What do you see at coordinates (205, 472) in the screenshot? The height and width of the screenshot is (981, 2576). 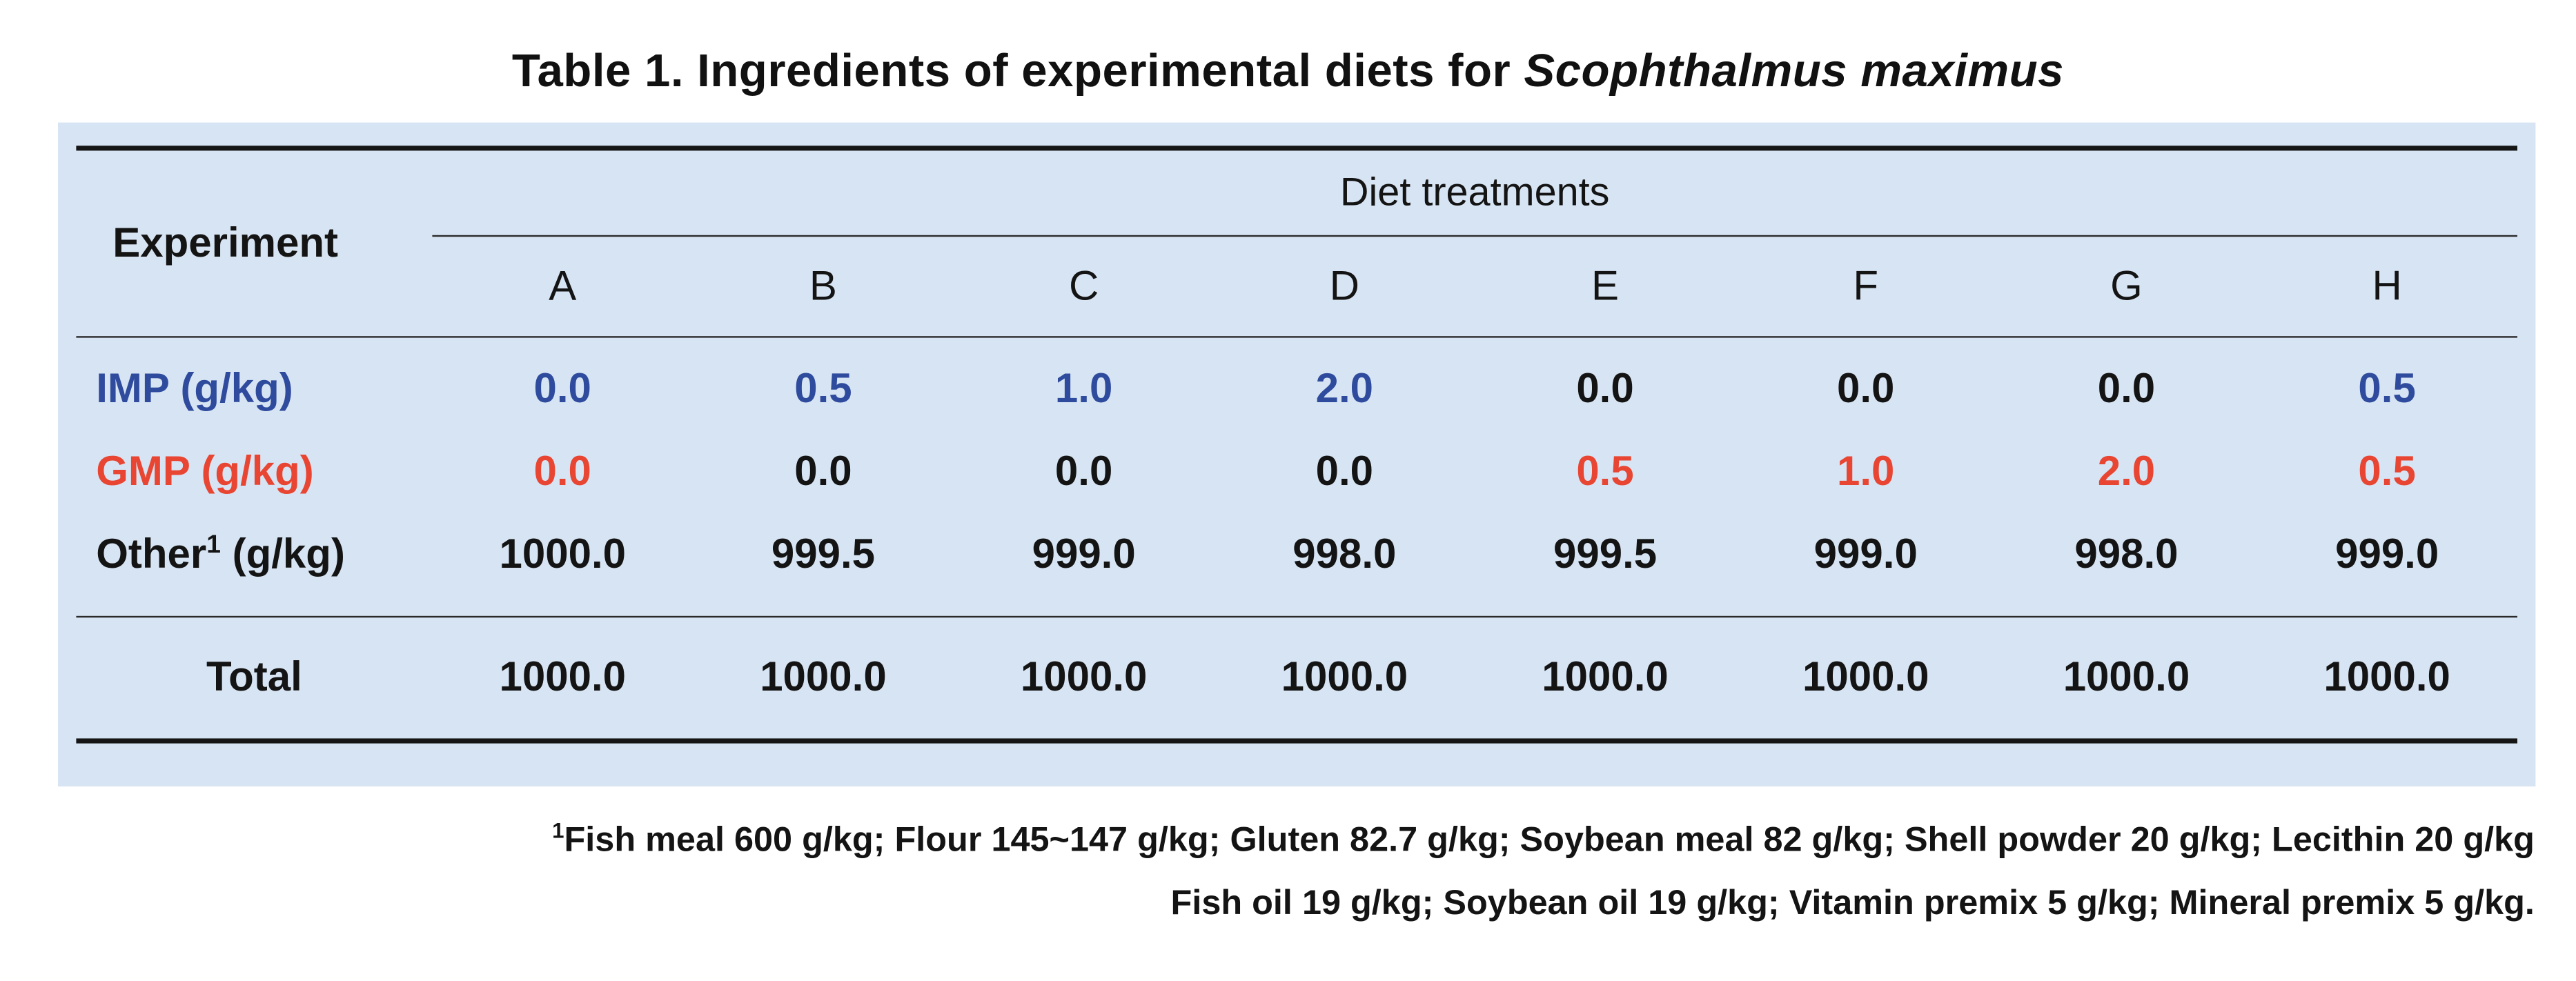 I see `row-label: GMP (g/kg)` at bounding box center [205, 472].